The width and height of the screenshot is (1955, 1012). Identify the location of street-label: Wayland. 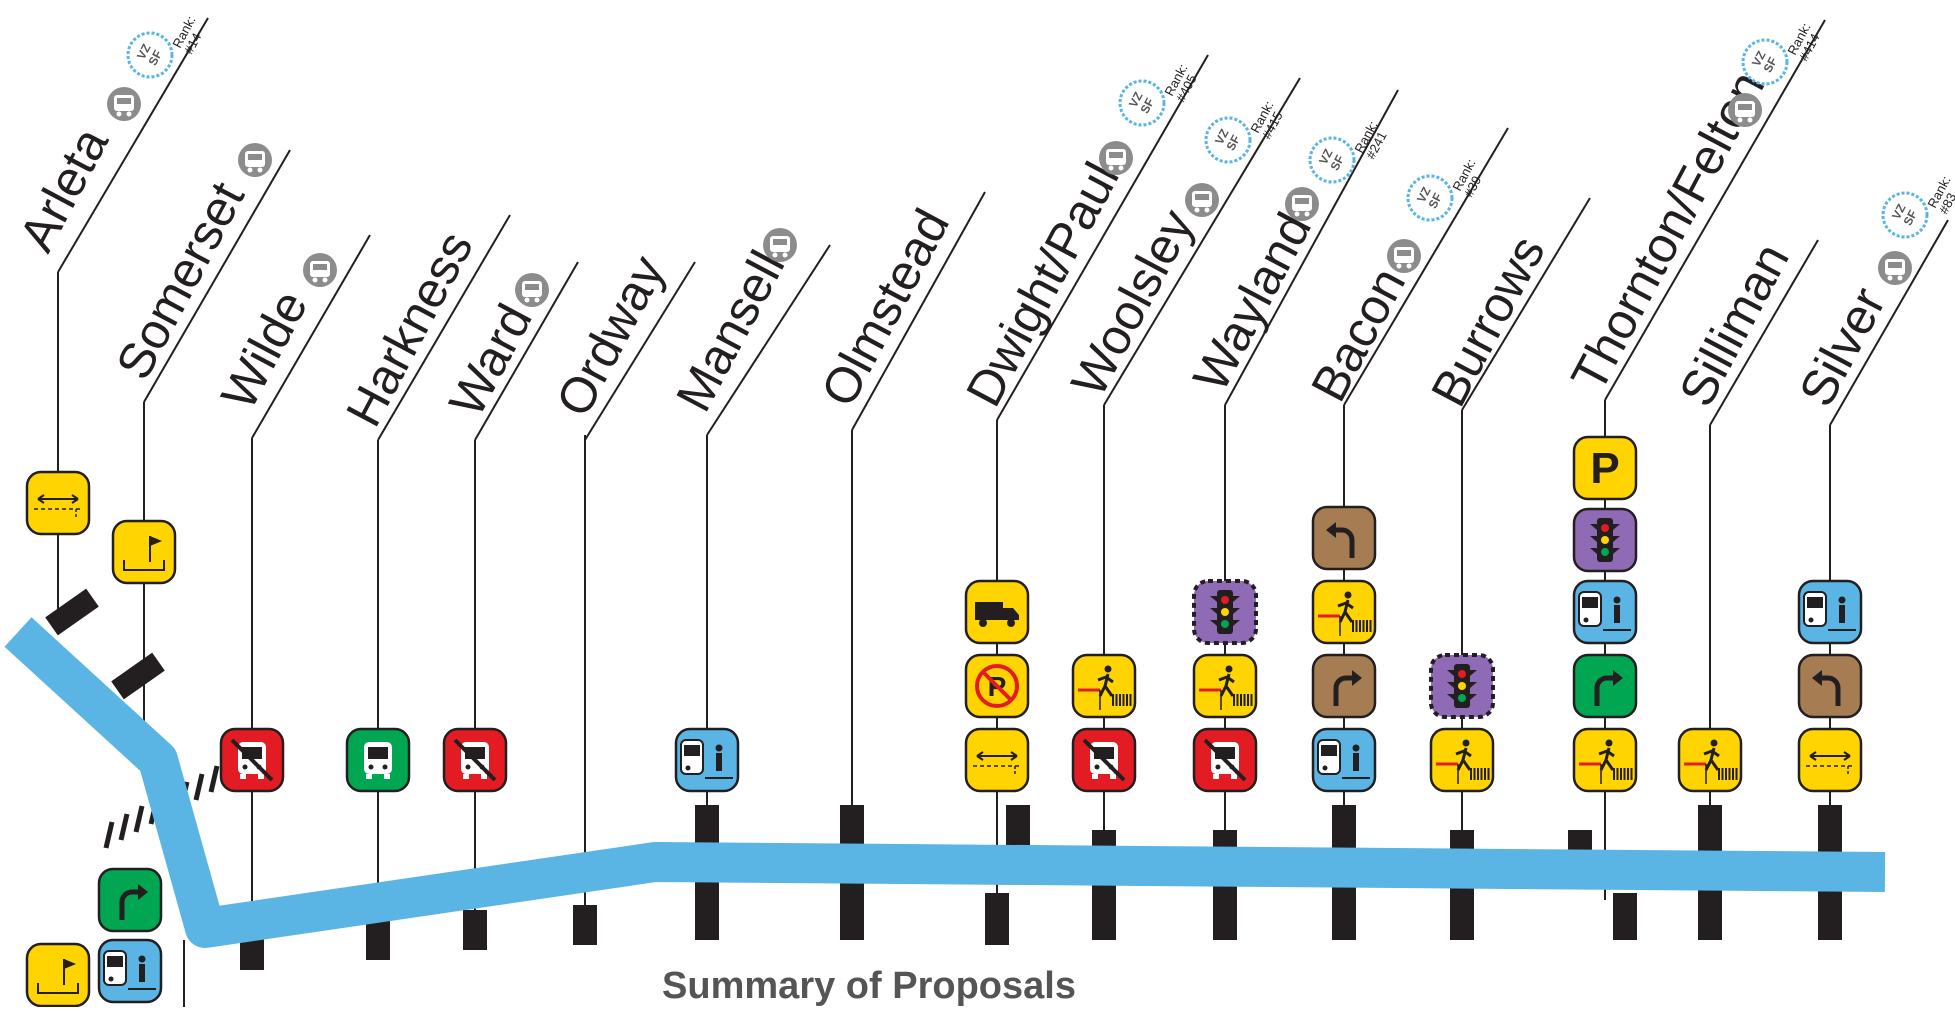
(1252, 302).